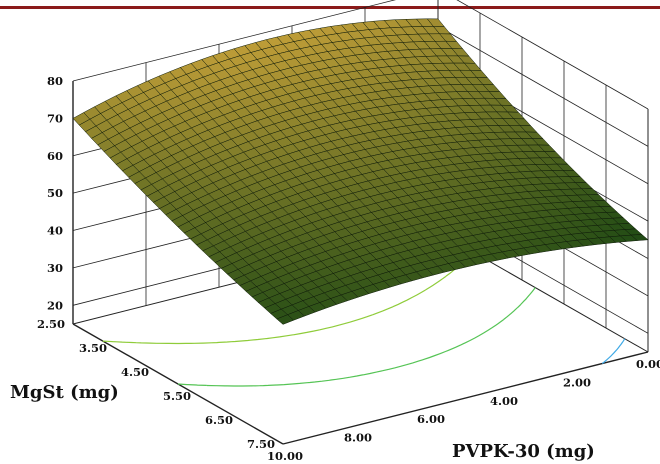 This screenshot has width=660, height=464. What do you see at coordinates (64, 392) in the screenshot?
I see `y-axis-title: MgSt (mg)` at bounding box center [64, 392].